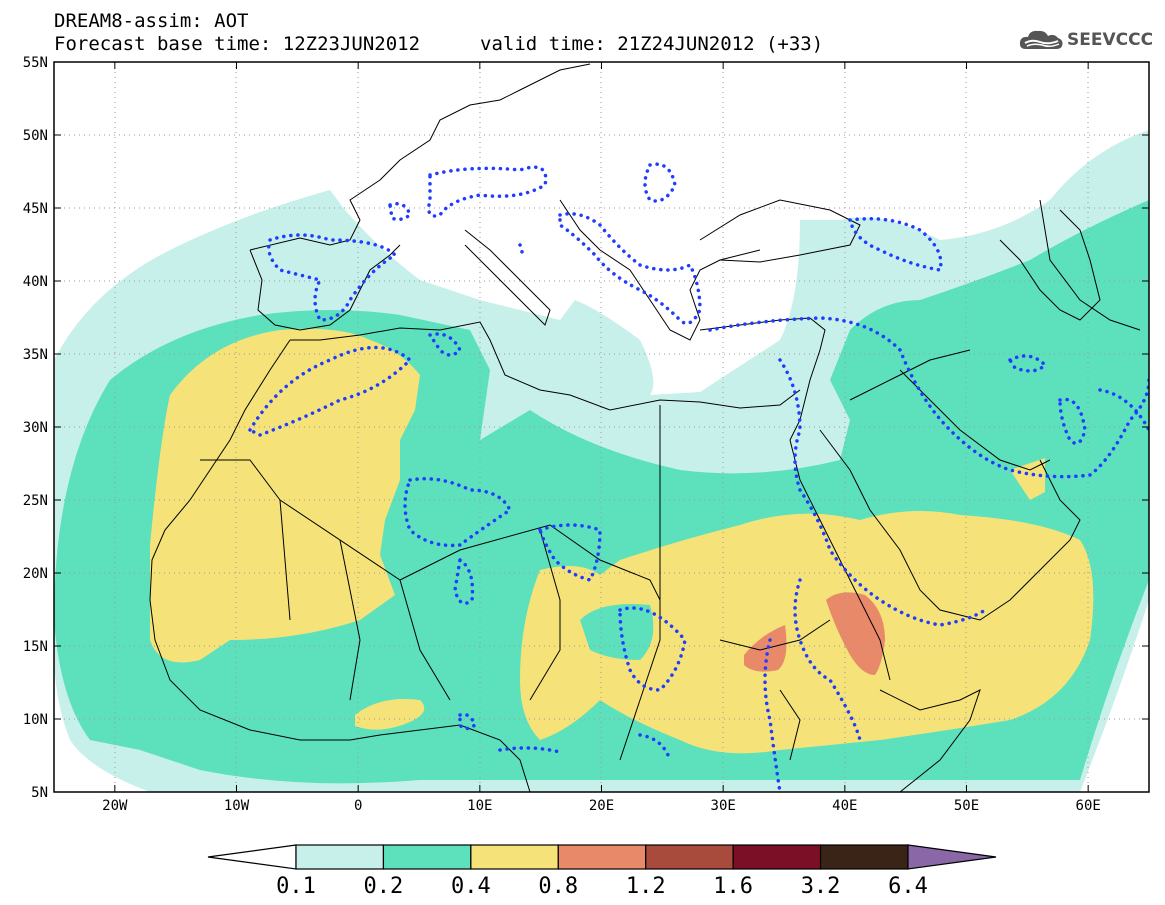 The width and height of the screenshot is (1165, 905). Describe the element at coordinates (908, 886) in the screenshot. I see `colorbar-label: 6.4` at that location.